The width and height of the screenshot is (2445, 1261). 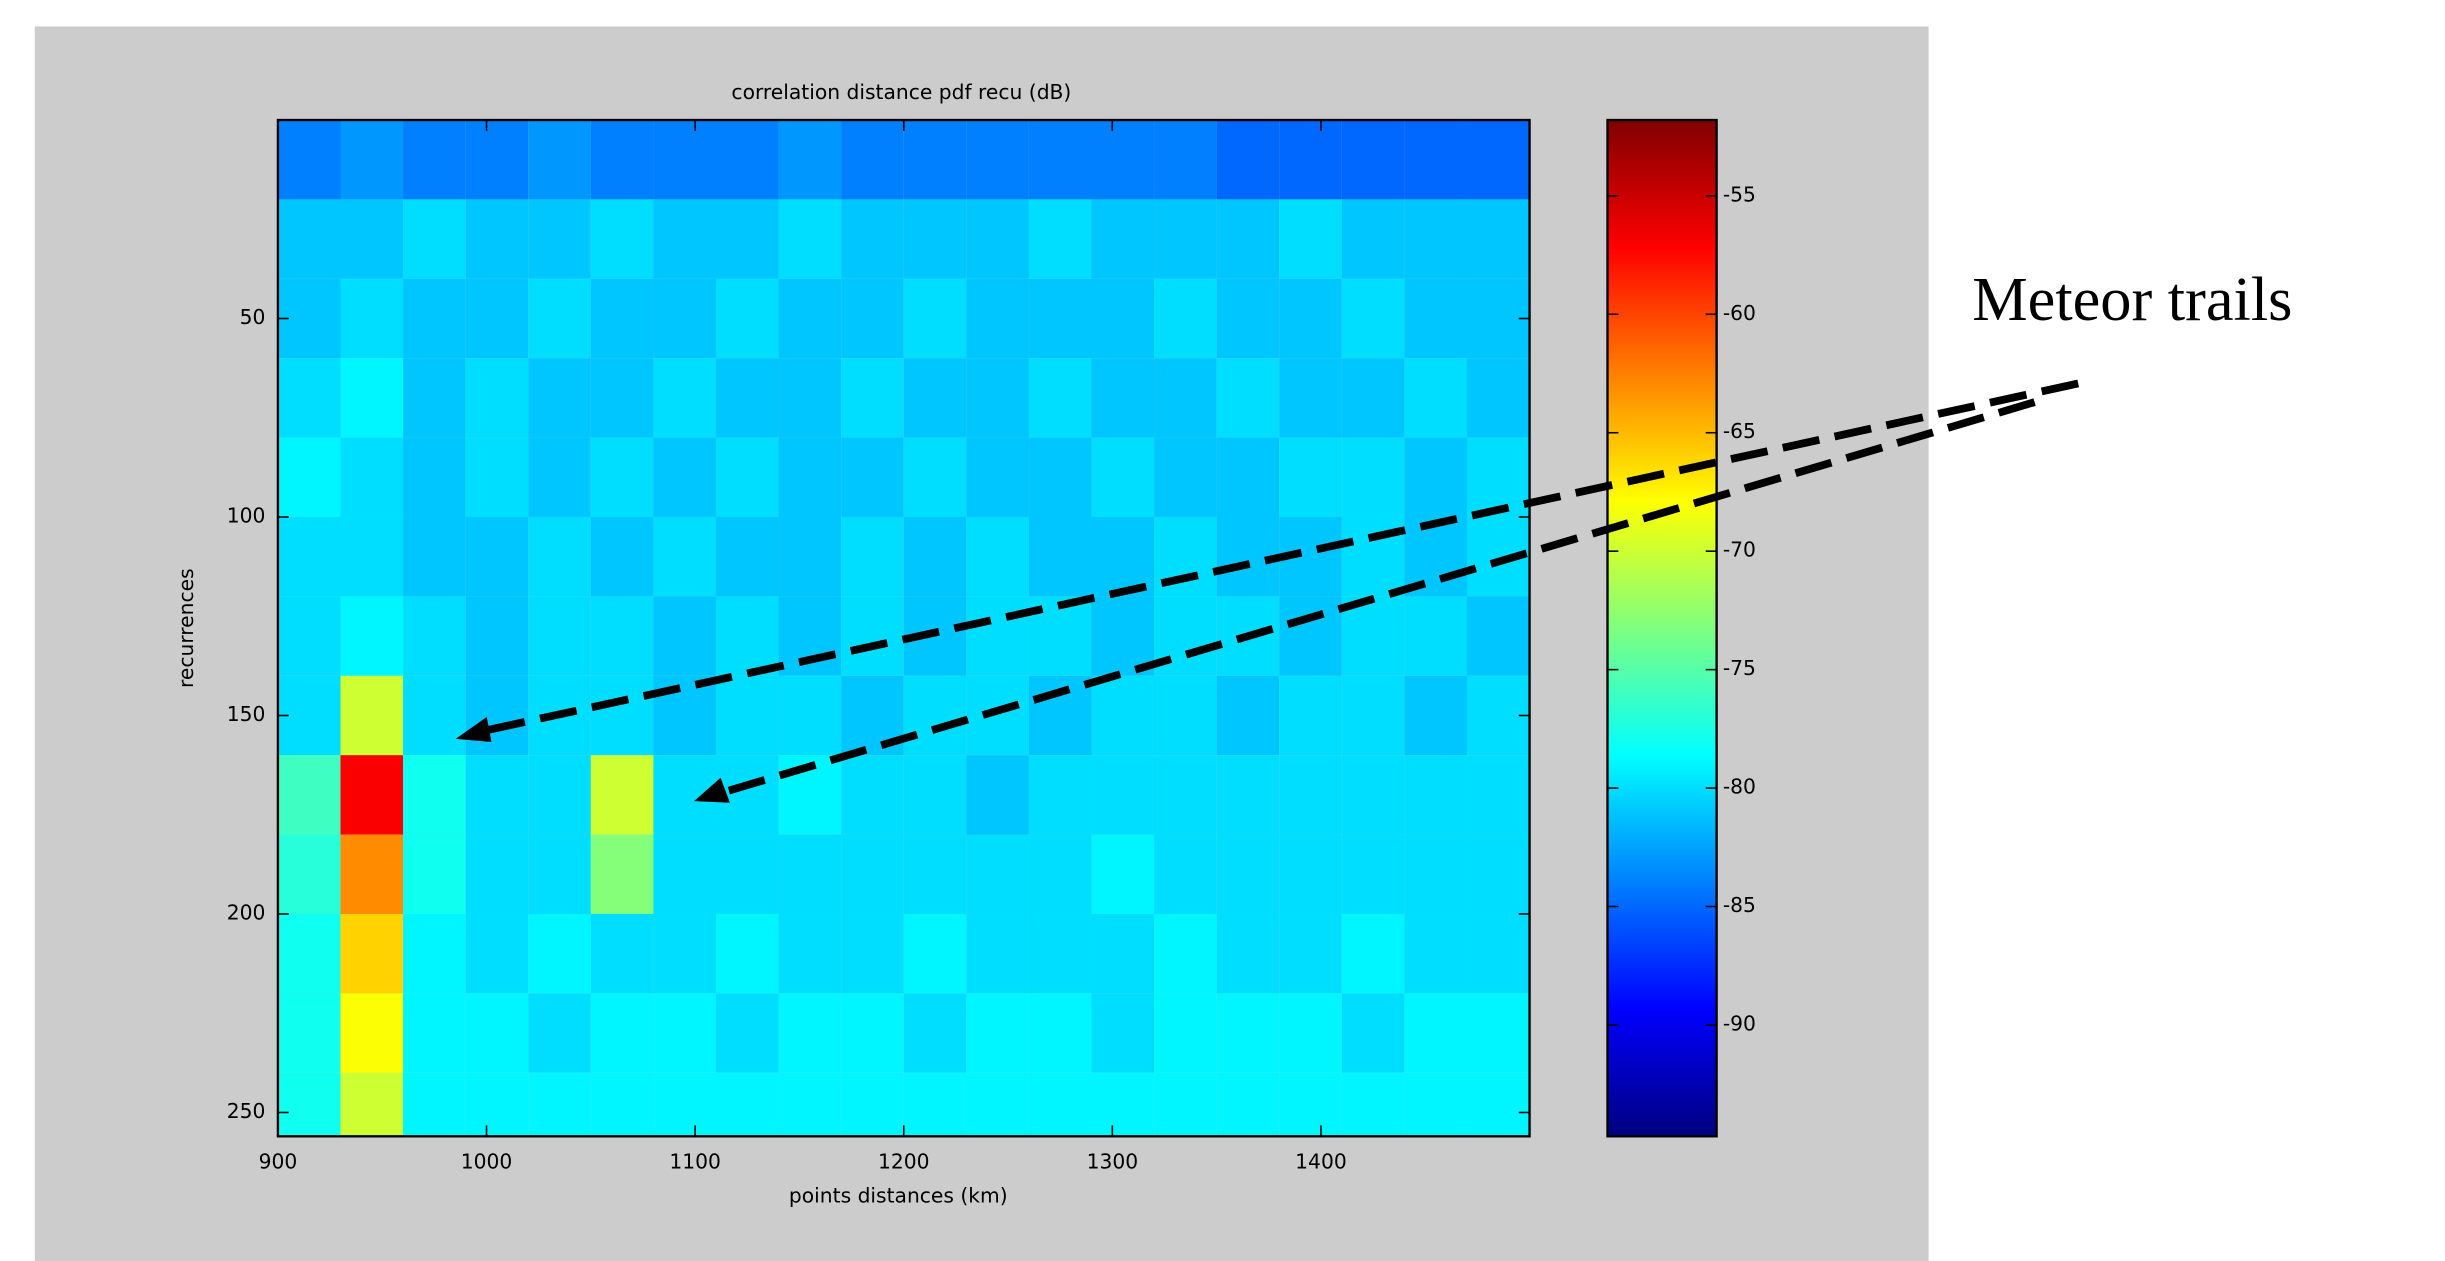 I want to click on y-tick-label: 100, so click(x=246, y=516).